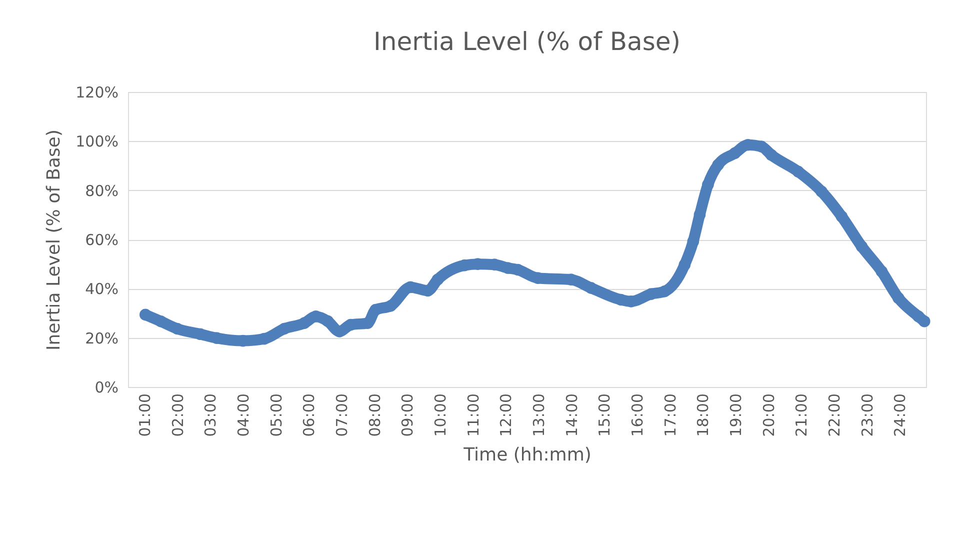  I want to click on x-tick-label: 19:00, so click(736, 415).